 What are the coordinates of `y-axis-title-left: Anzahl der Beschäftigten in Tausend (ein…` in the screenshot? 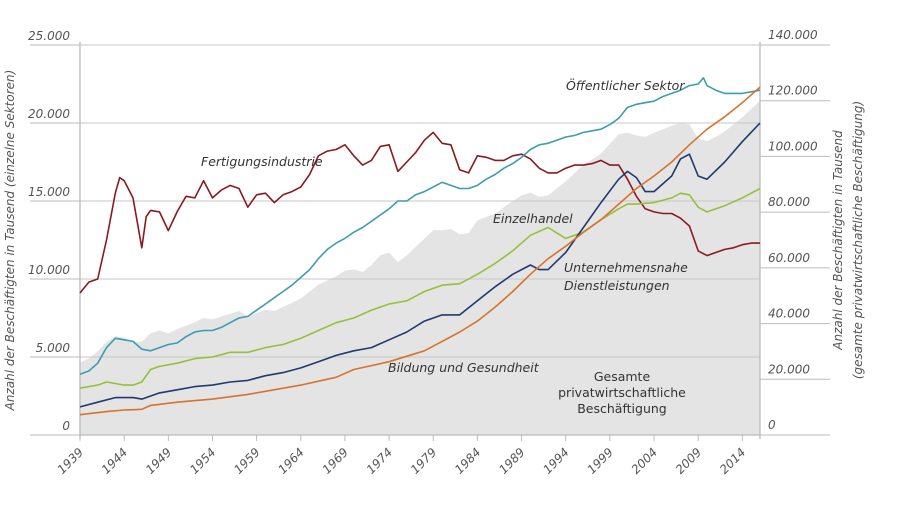 It's located at (10, 241).